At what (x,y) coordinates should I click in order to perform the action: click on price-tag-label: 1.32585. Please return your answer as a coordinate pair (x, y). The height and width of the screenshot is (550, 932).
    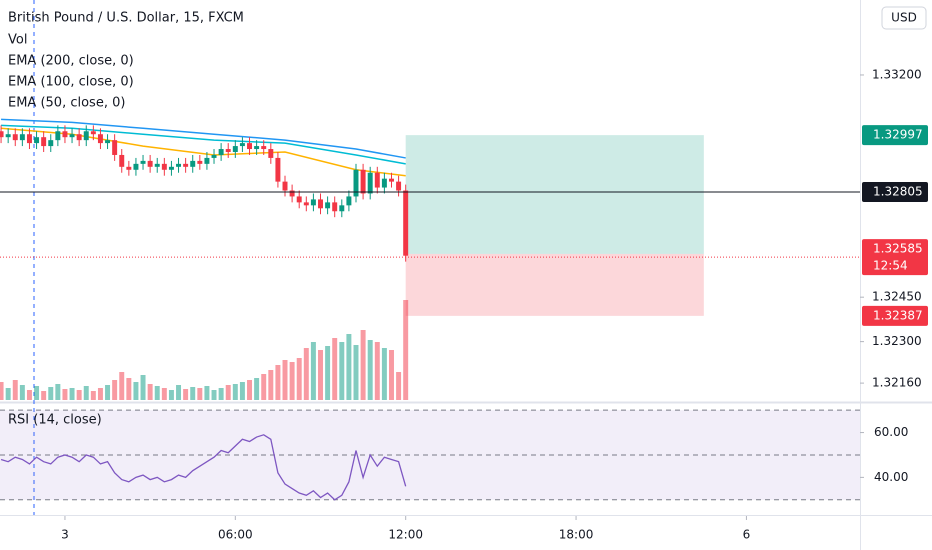
    Looking at the image, I should click on (898, 249).